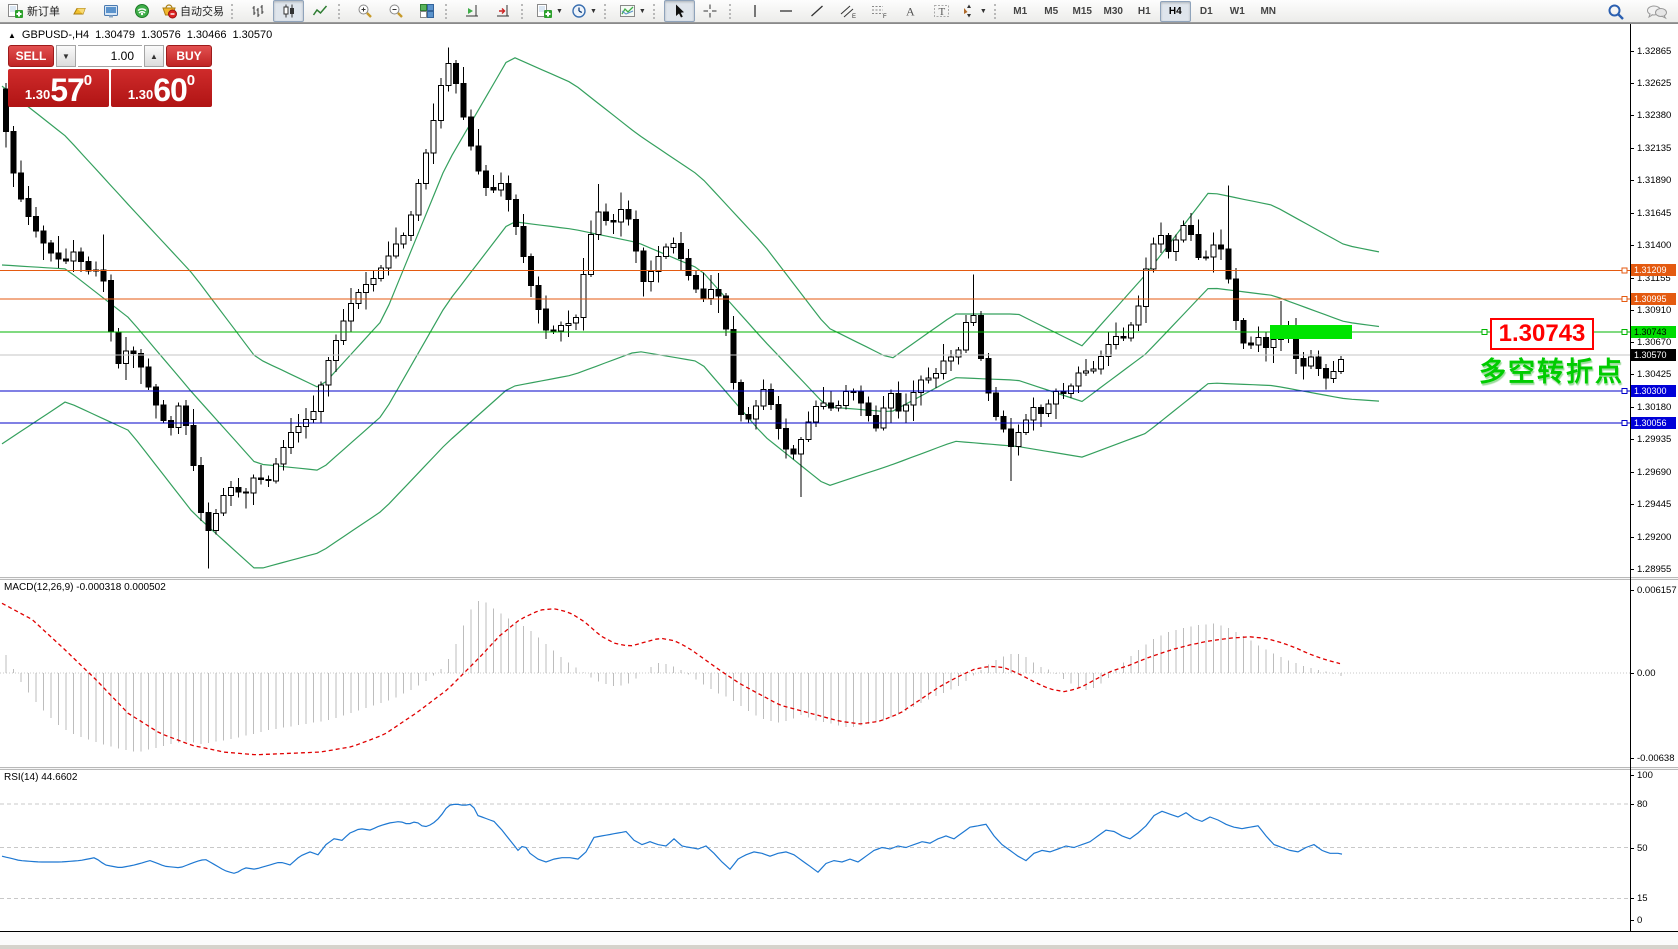 The image size is (1678, 949). Describe the element at coordinates (31, 56) in the screenshot. I see `sell-button: SELL` at that location.